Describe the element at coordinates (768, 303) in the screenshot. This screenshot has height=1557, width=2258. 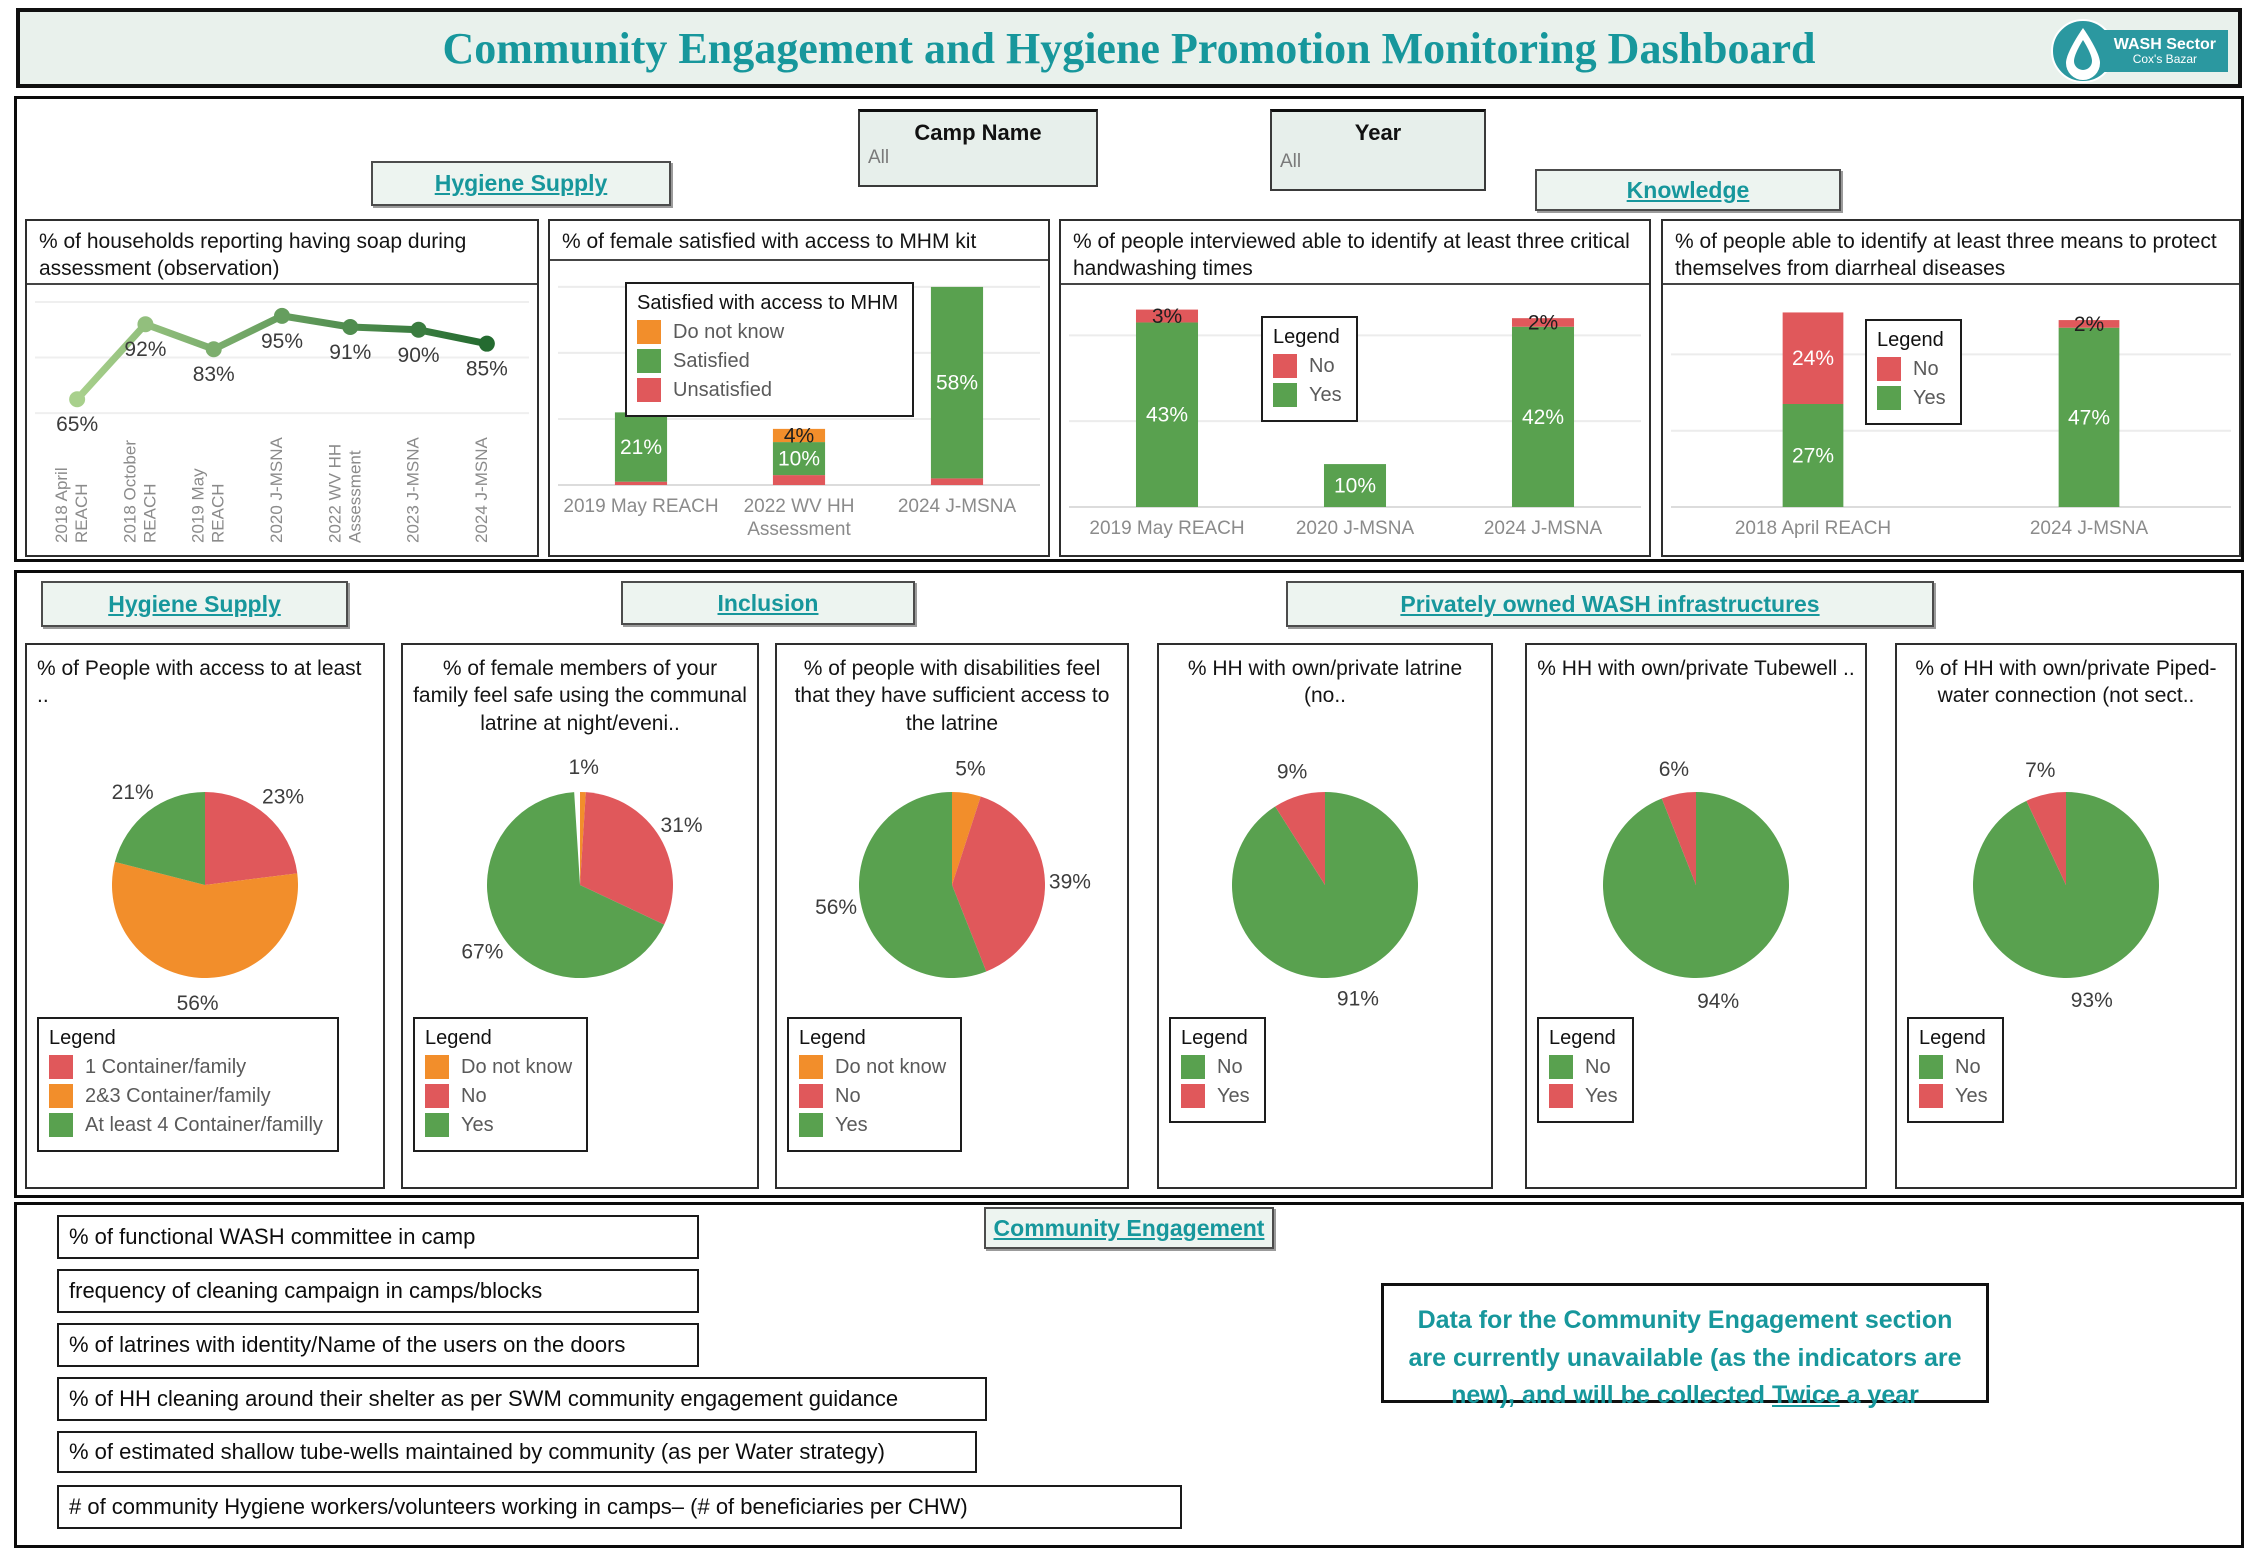
I see `legend-title: Satisfied with access to MHM` at that location.